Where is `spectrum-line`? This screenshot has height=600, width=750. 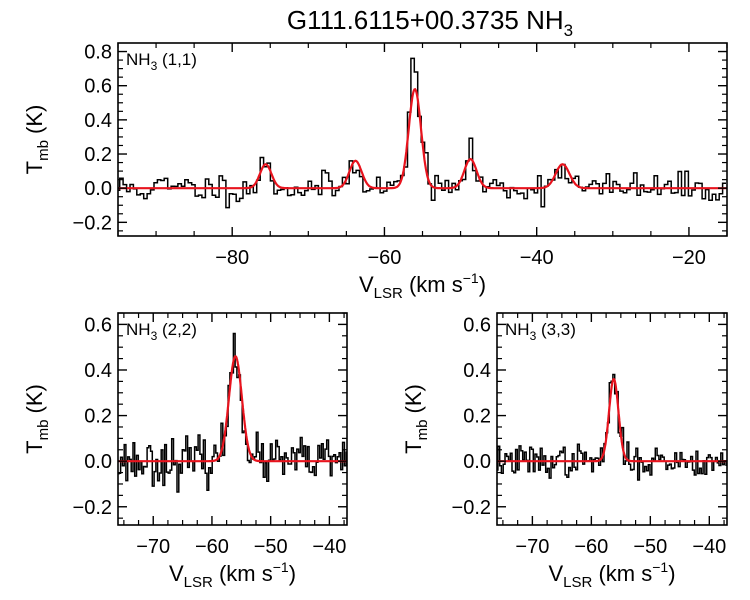 spectrum-line is located at coordinates (232, 412).